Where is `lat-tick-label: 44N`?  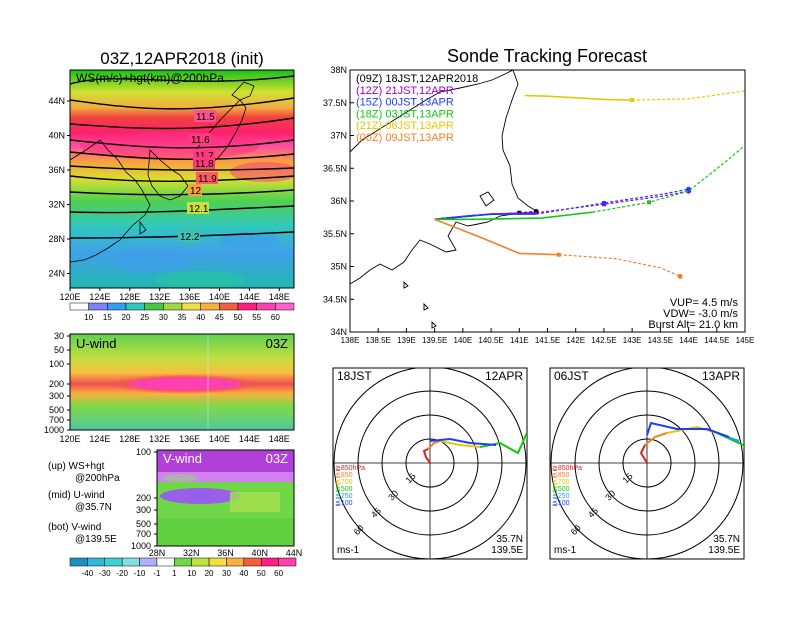
lat-tick-label: 44N is located at coordinates (56, 101).